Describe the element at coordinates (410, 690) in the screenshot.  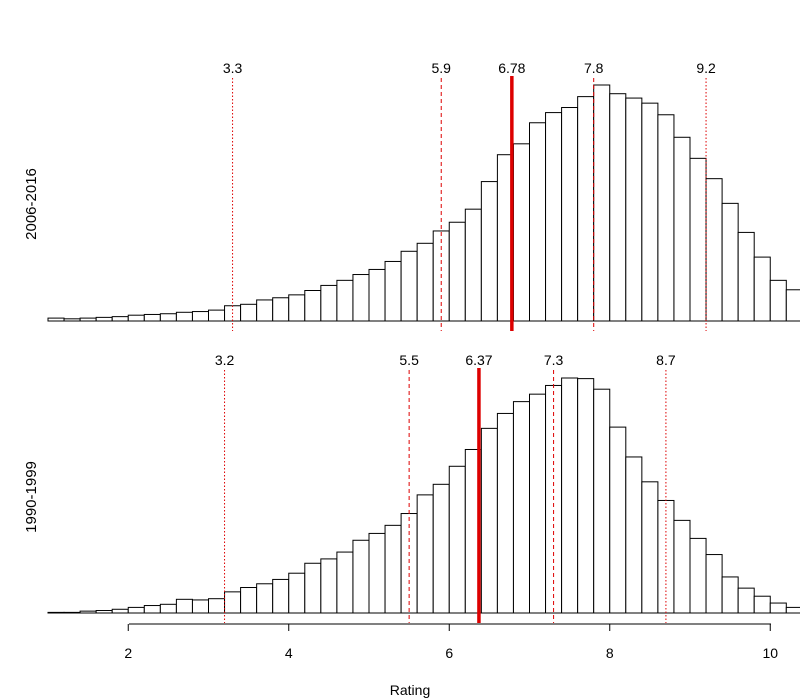
I see `x-axis-label: Rating` at that location.